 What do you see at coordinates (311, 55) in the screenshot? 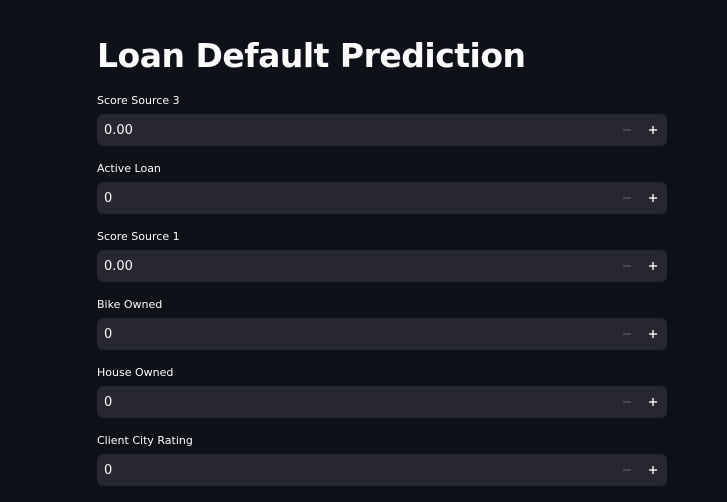
I see `page-title: Loan Default Prediction` at bounding box center [311, 55].